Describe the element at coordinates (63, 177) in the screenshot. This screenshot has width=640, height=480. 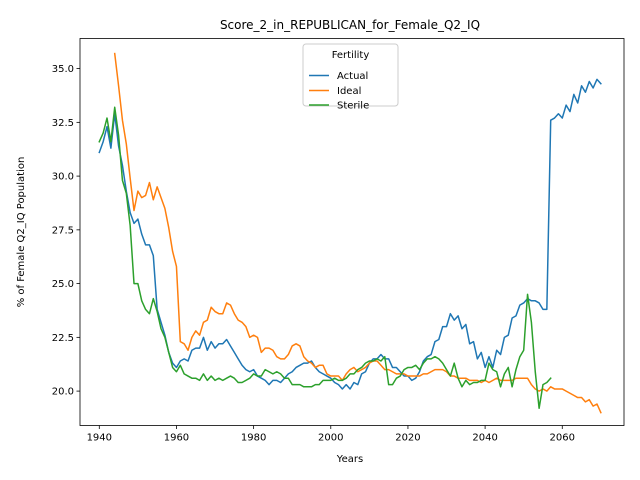
I see `y-tick-label: 30.0` at that location.